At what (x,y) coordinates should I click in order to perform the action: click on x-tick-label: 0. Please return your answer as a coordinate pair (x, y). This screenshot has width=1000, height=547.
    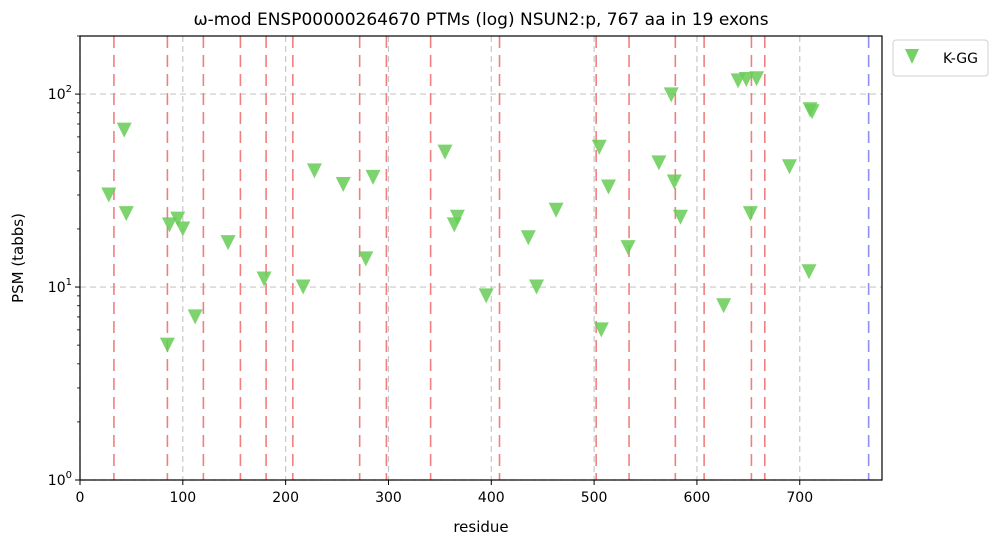
    Looking at the image, I should click on (80, 498).